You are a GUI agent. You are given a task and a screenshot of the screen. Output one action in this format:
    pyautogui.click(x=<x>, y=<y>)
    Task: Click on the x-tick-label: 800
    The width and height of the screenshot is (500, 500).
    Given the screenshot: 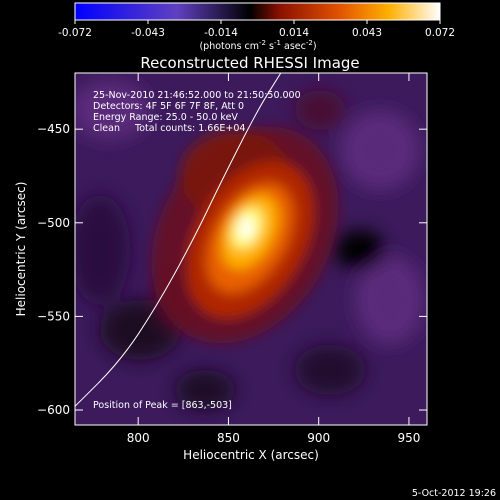 What is the action you would take?
    pyautogui.click(x=138, y=438)
    